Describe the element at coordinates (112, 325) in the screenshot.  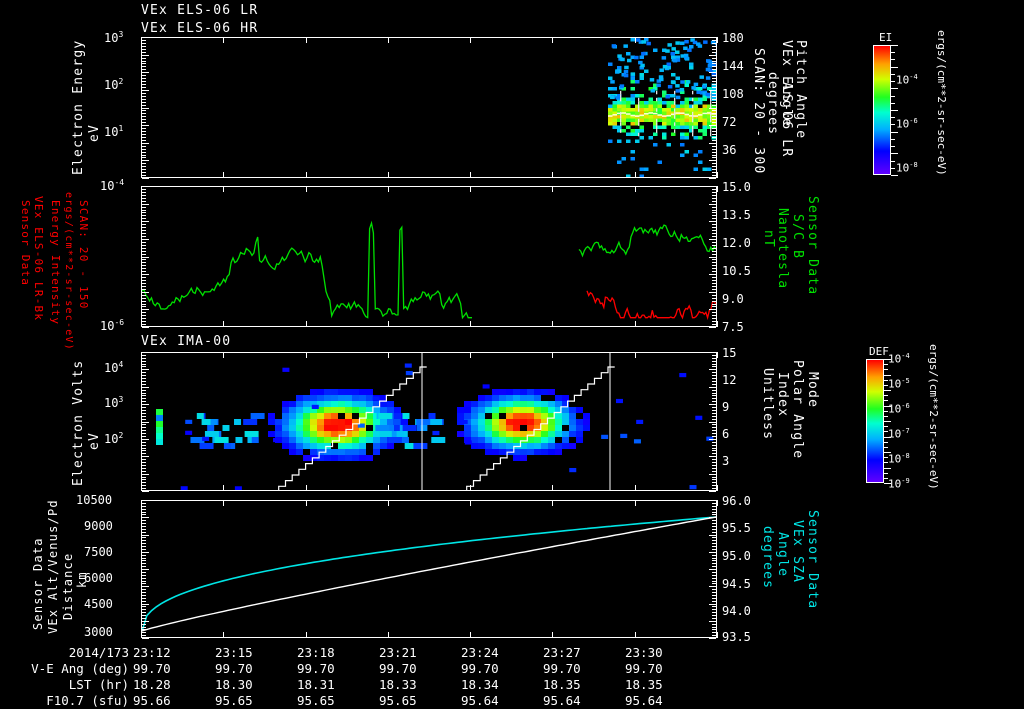
I see `panel2-ytick-1e-6: 10⁻⁶` at that location.